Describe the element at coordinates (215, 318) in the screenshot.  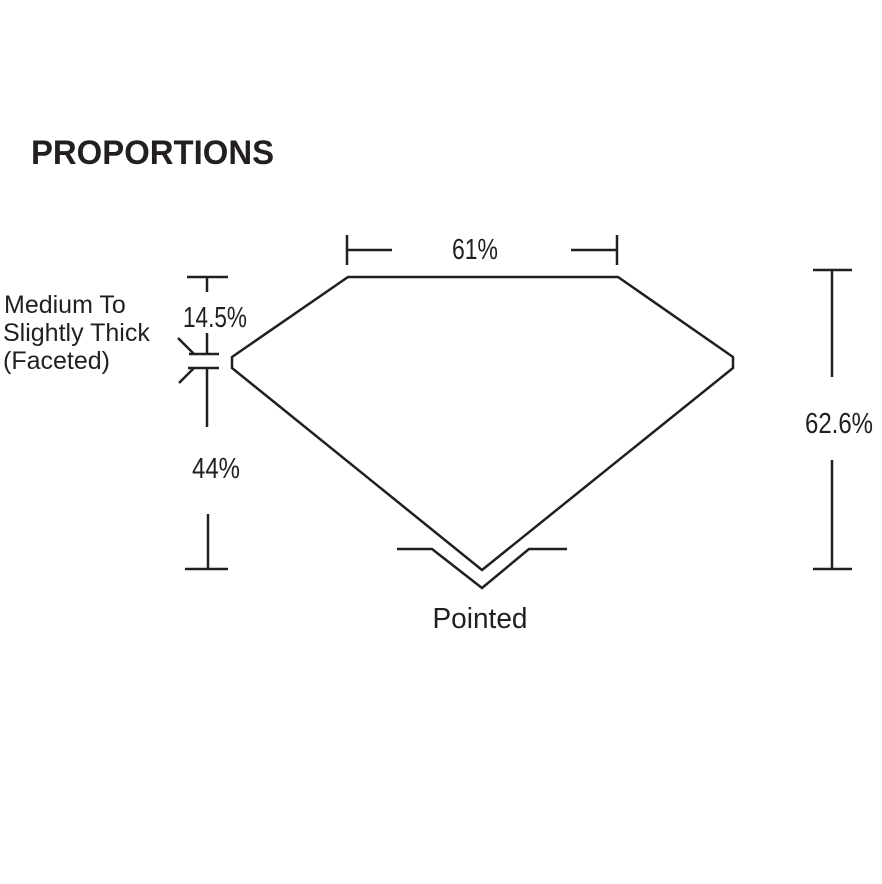
I see `crown-height-label: 14.5%` at that location.